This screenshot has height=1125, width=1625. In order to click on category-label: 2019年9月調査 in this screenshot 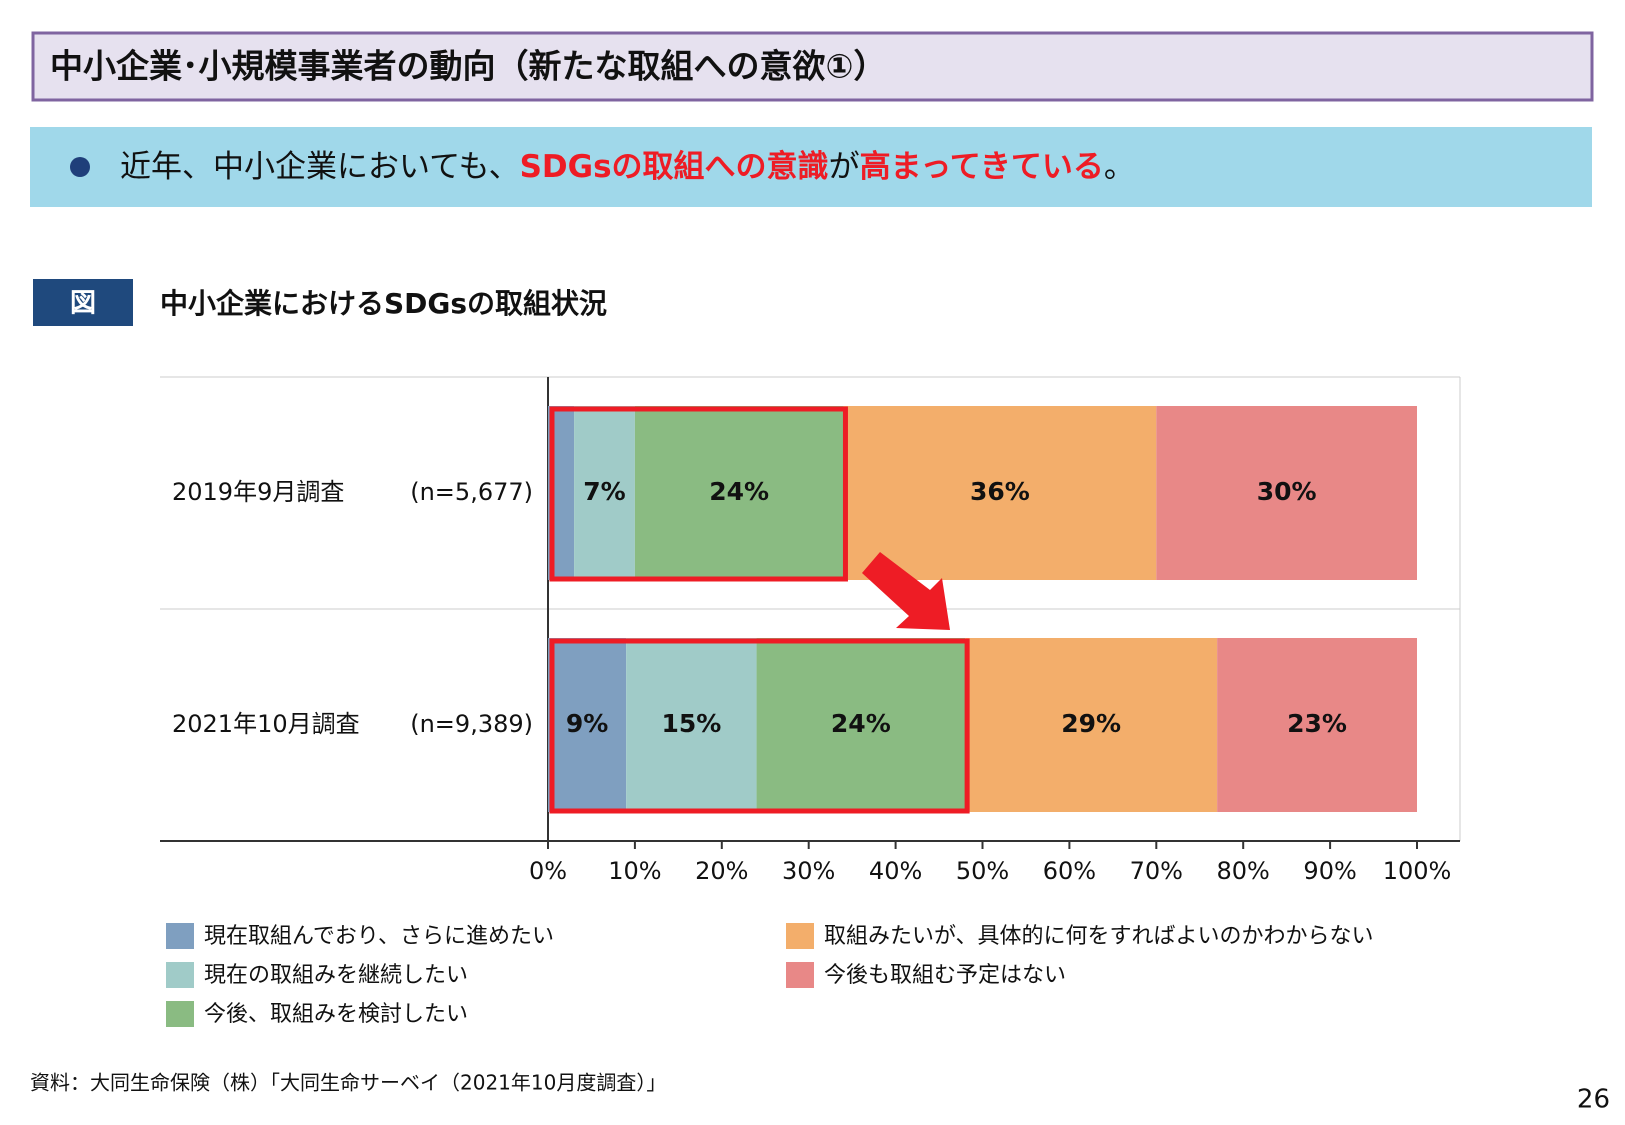, I will do `click(258, 492)`.